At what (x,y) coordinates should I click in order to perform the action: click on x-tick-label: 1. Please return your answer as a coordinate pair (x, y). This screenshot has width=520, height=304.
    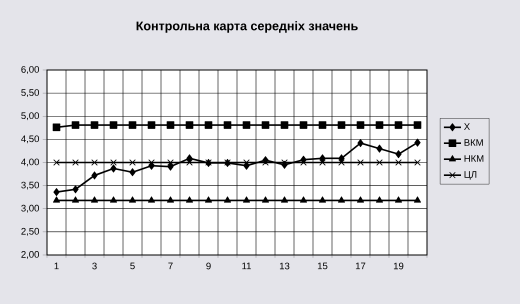
    Looking at the image, I should click on (56, 266).